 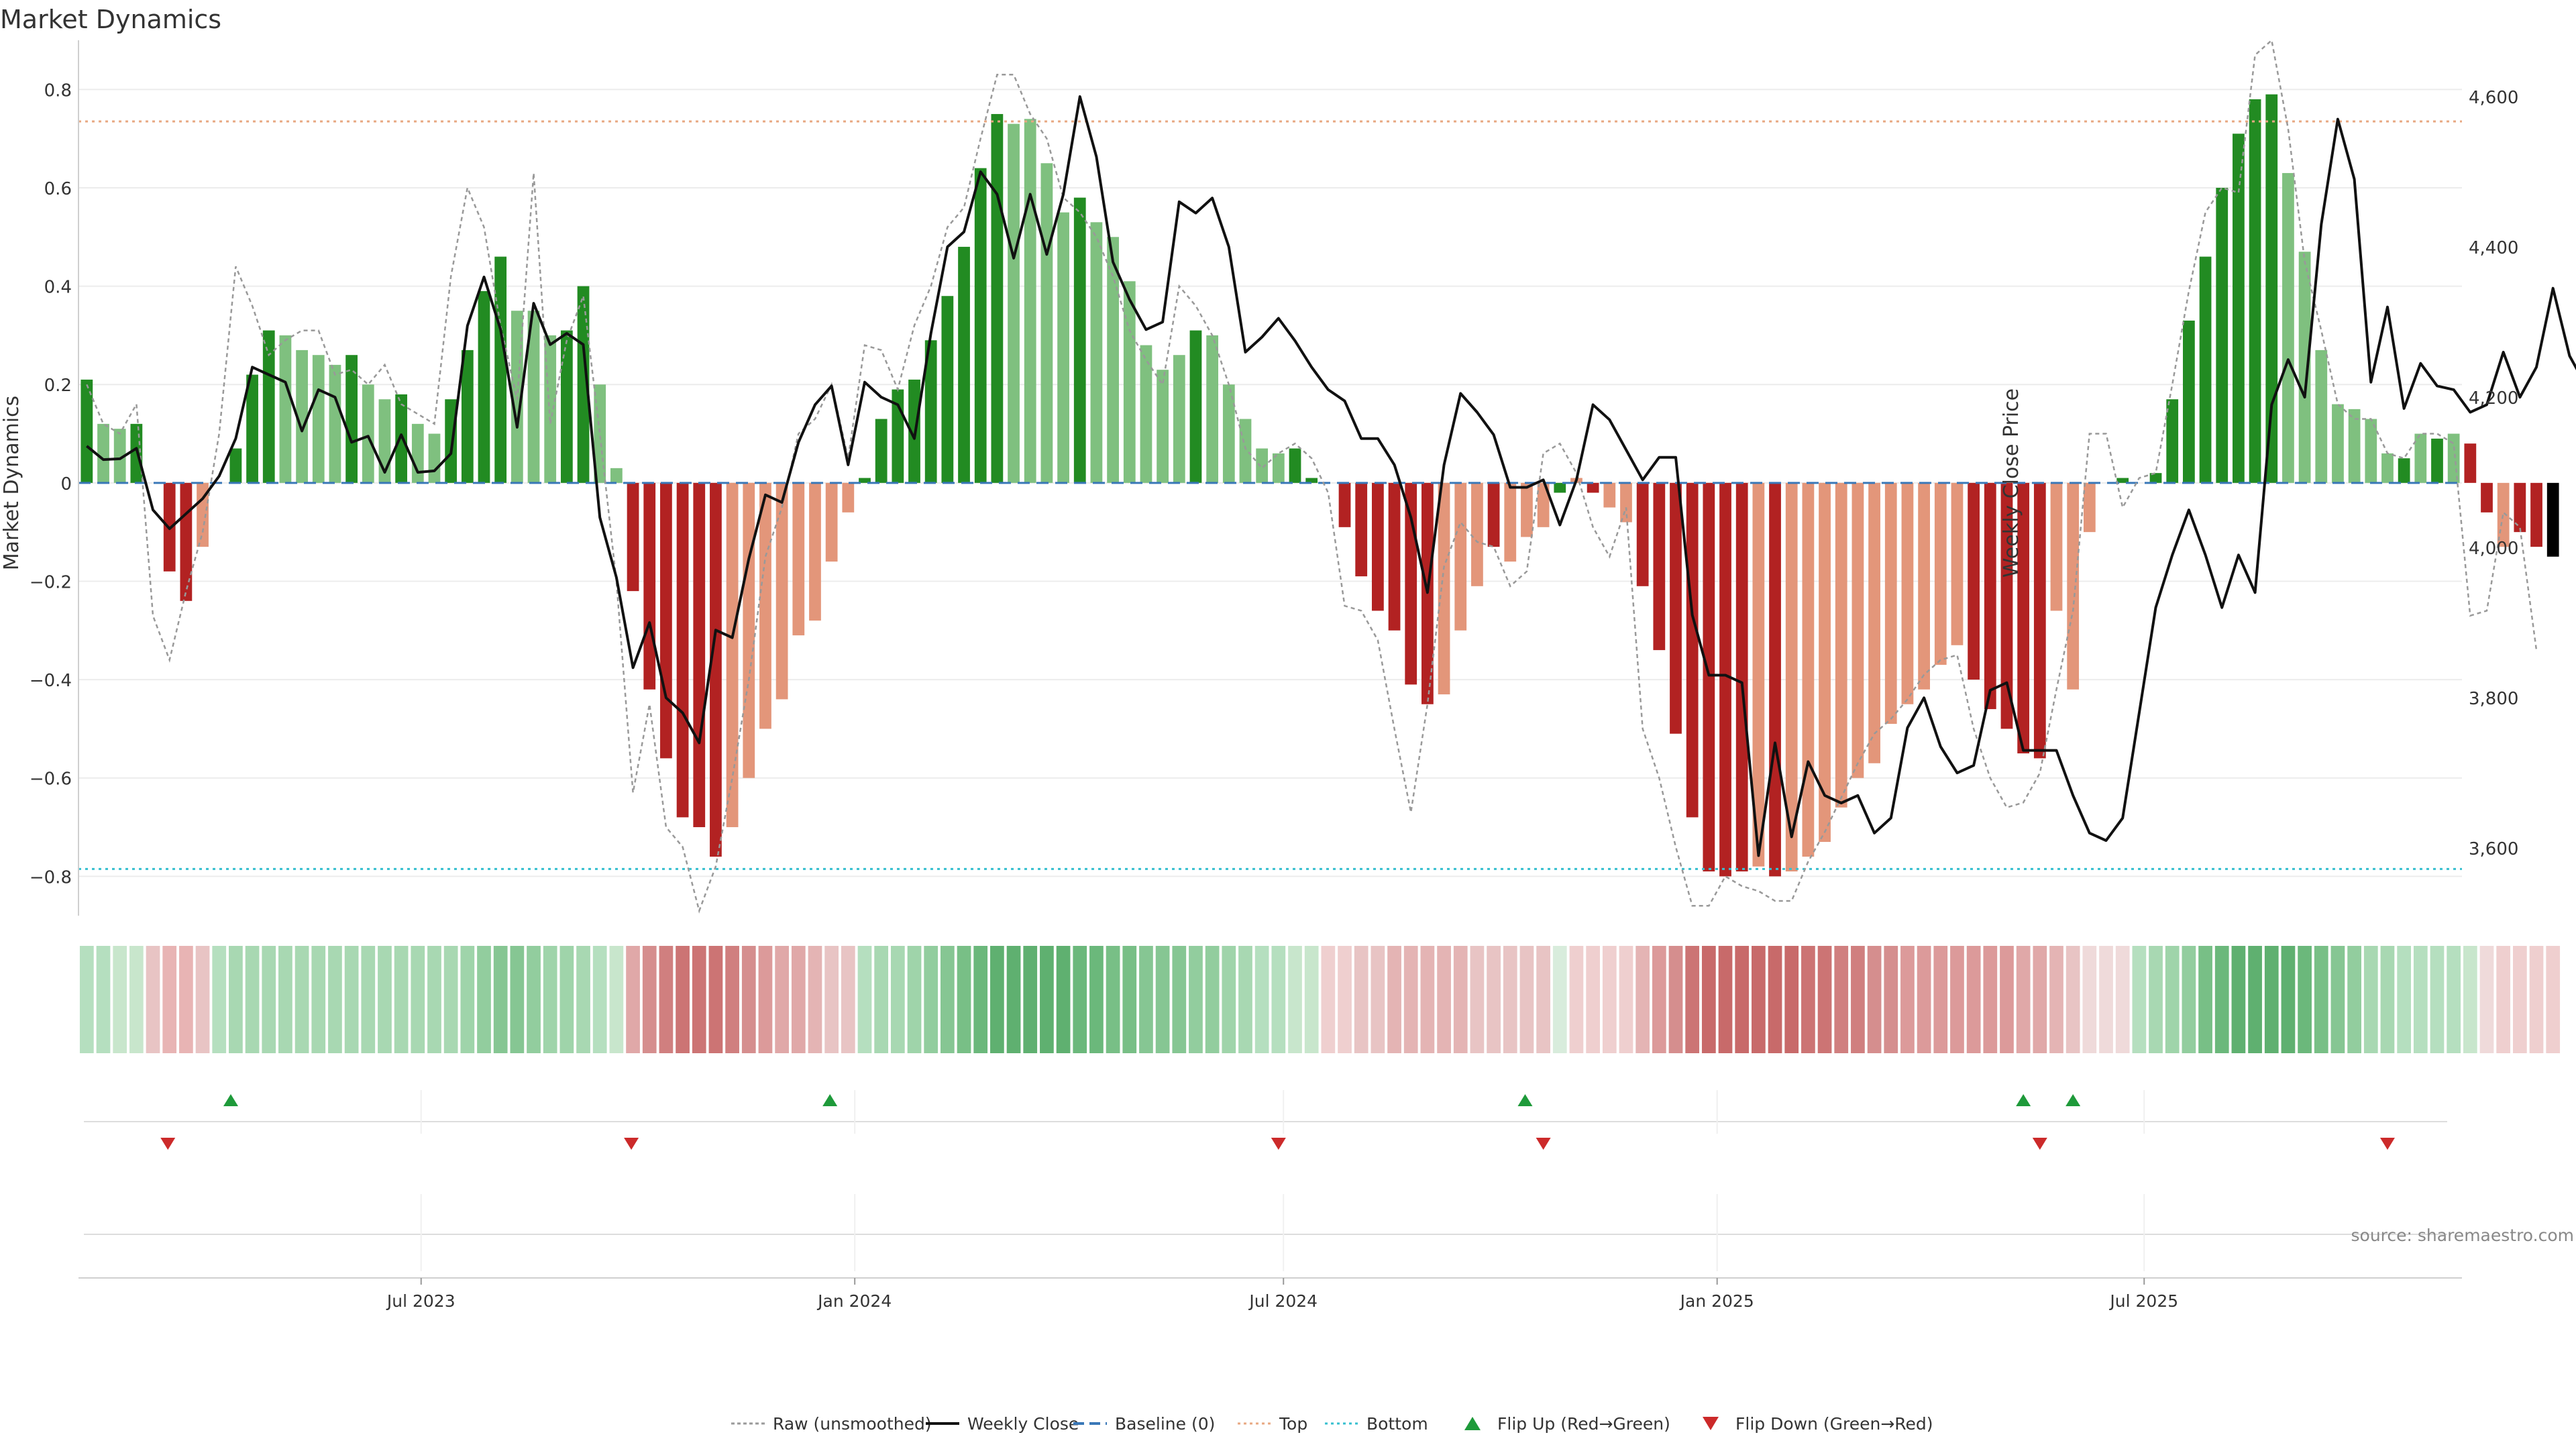 I want to click on legend-swatch, so click(x=1472, y=1423).